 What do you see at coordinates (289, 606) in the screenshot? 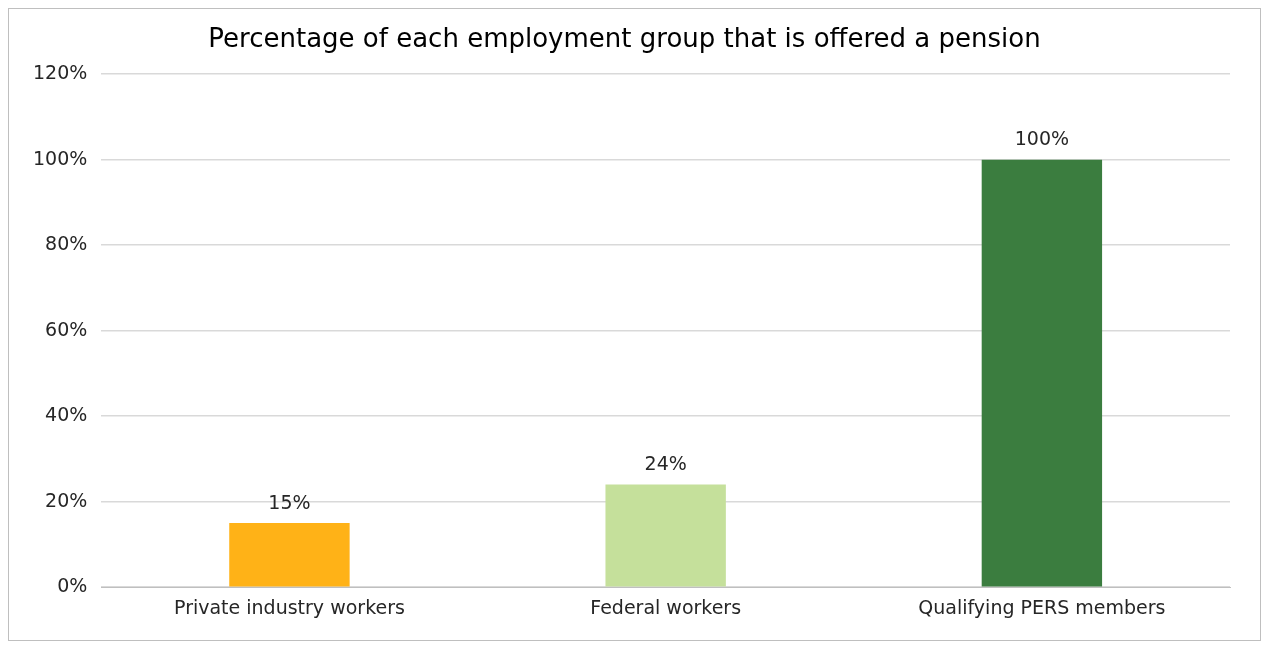
I see `x-tick-label: Private industry workers` at bounding box center [289, 606].